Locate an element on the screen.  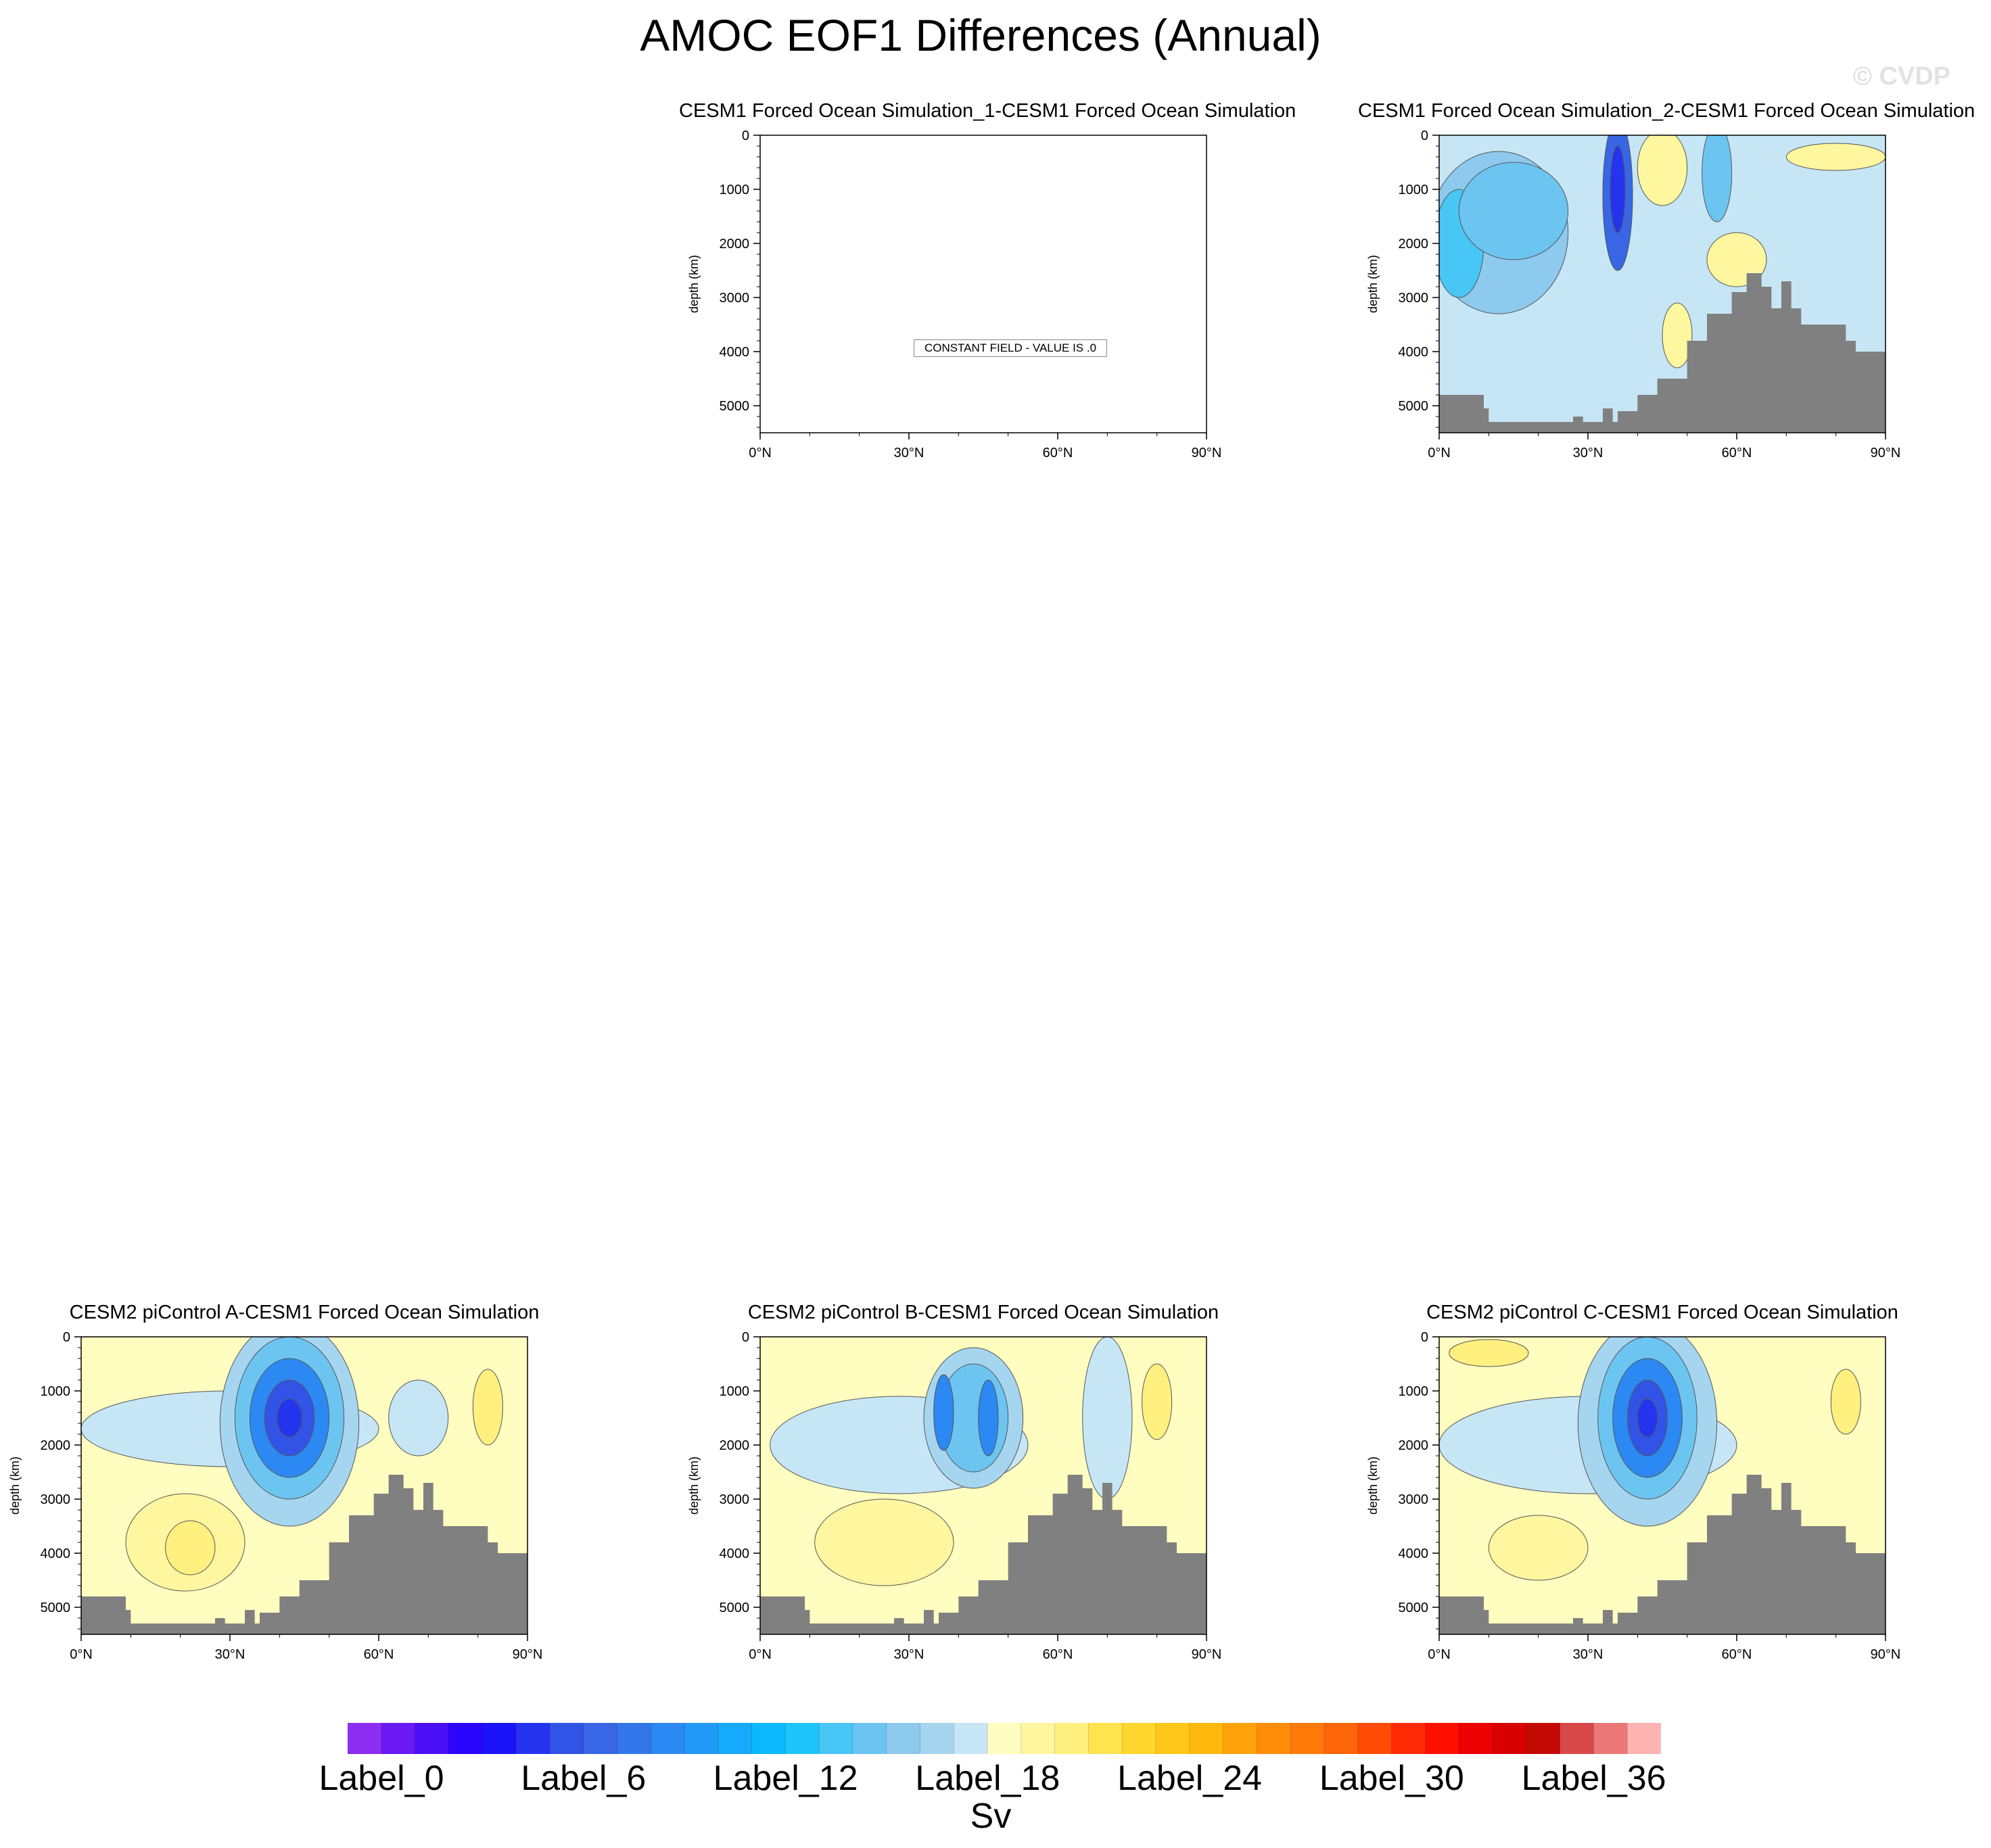
watermark: © CVDP is located at coordinates (1902, 76).